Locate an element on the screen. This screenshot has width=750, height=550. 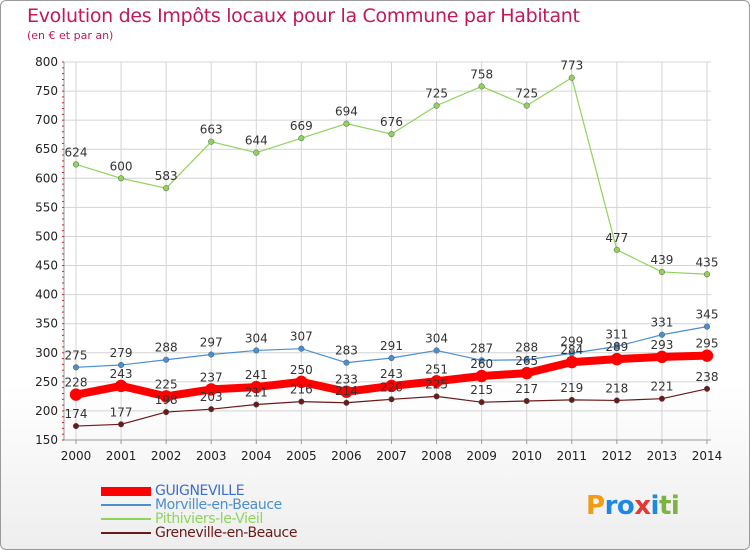
y-tick-label: 550 is located at coordinates (46, 207).